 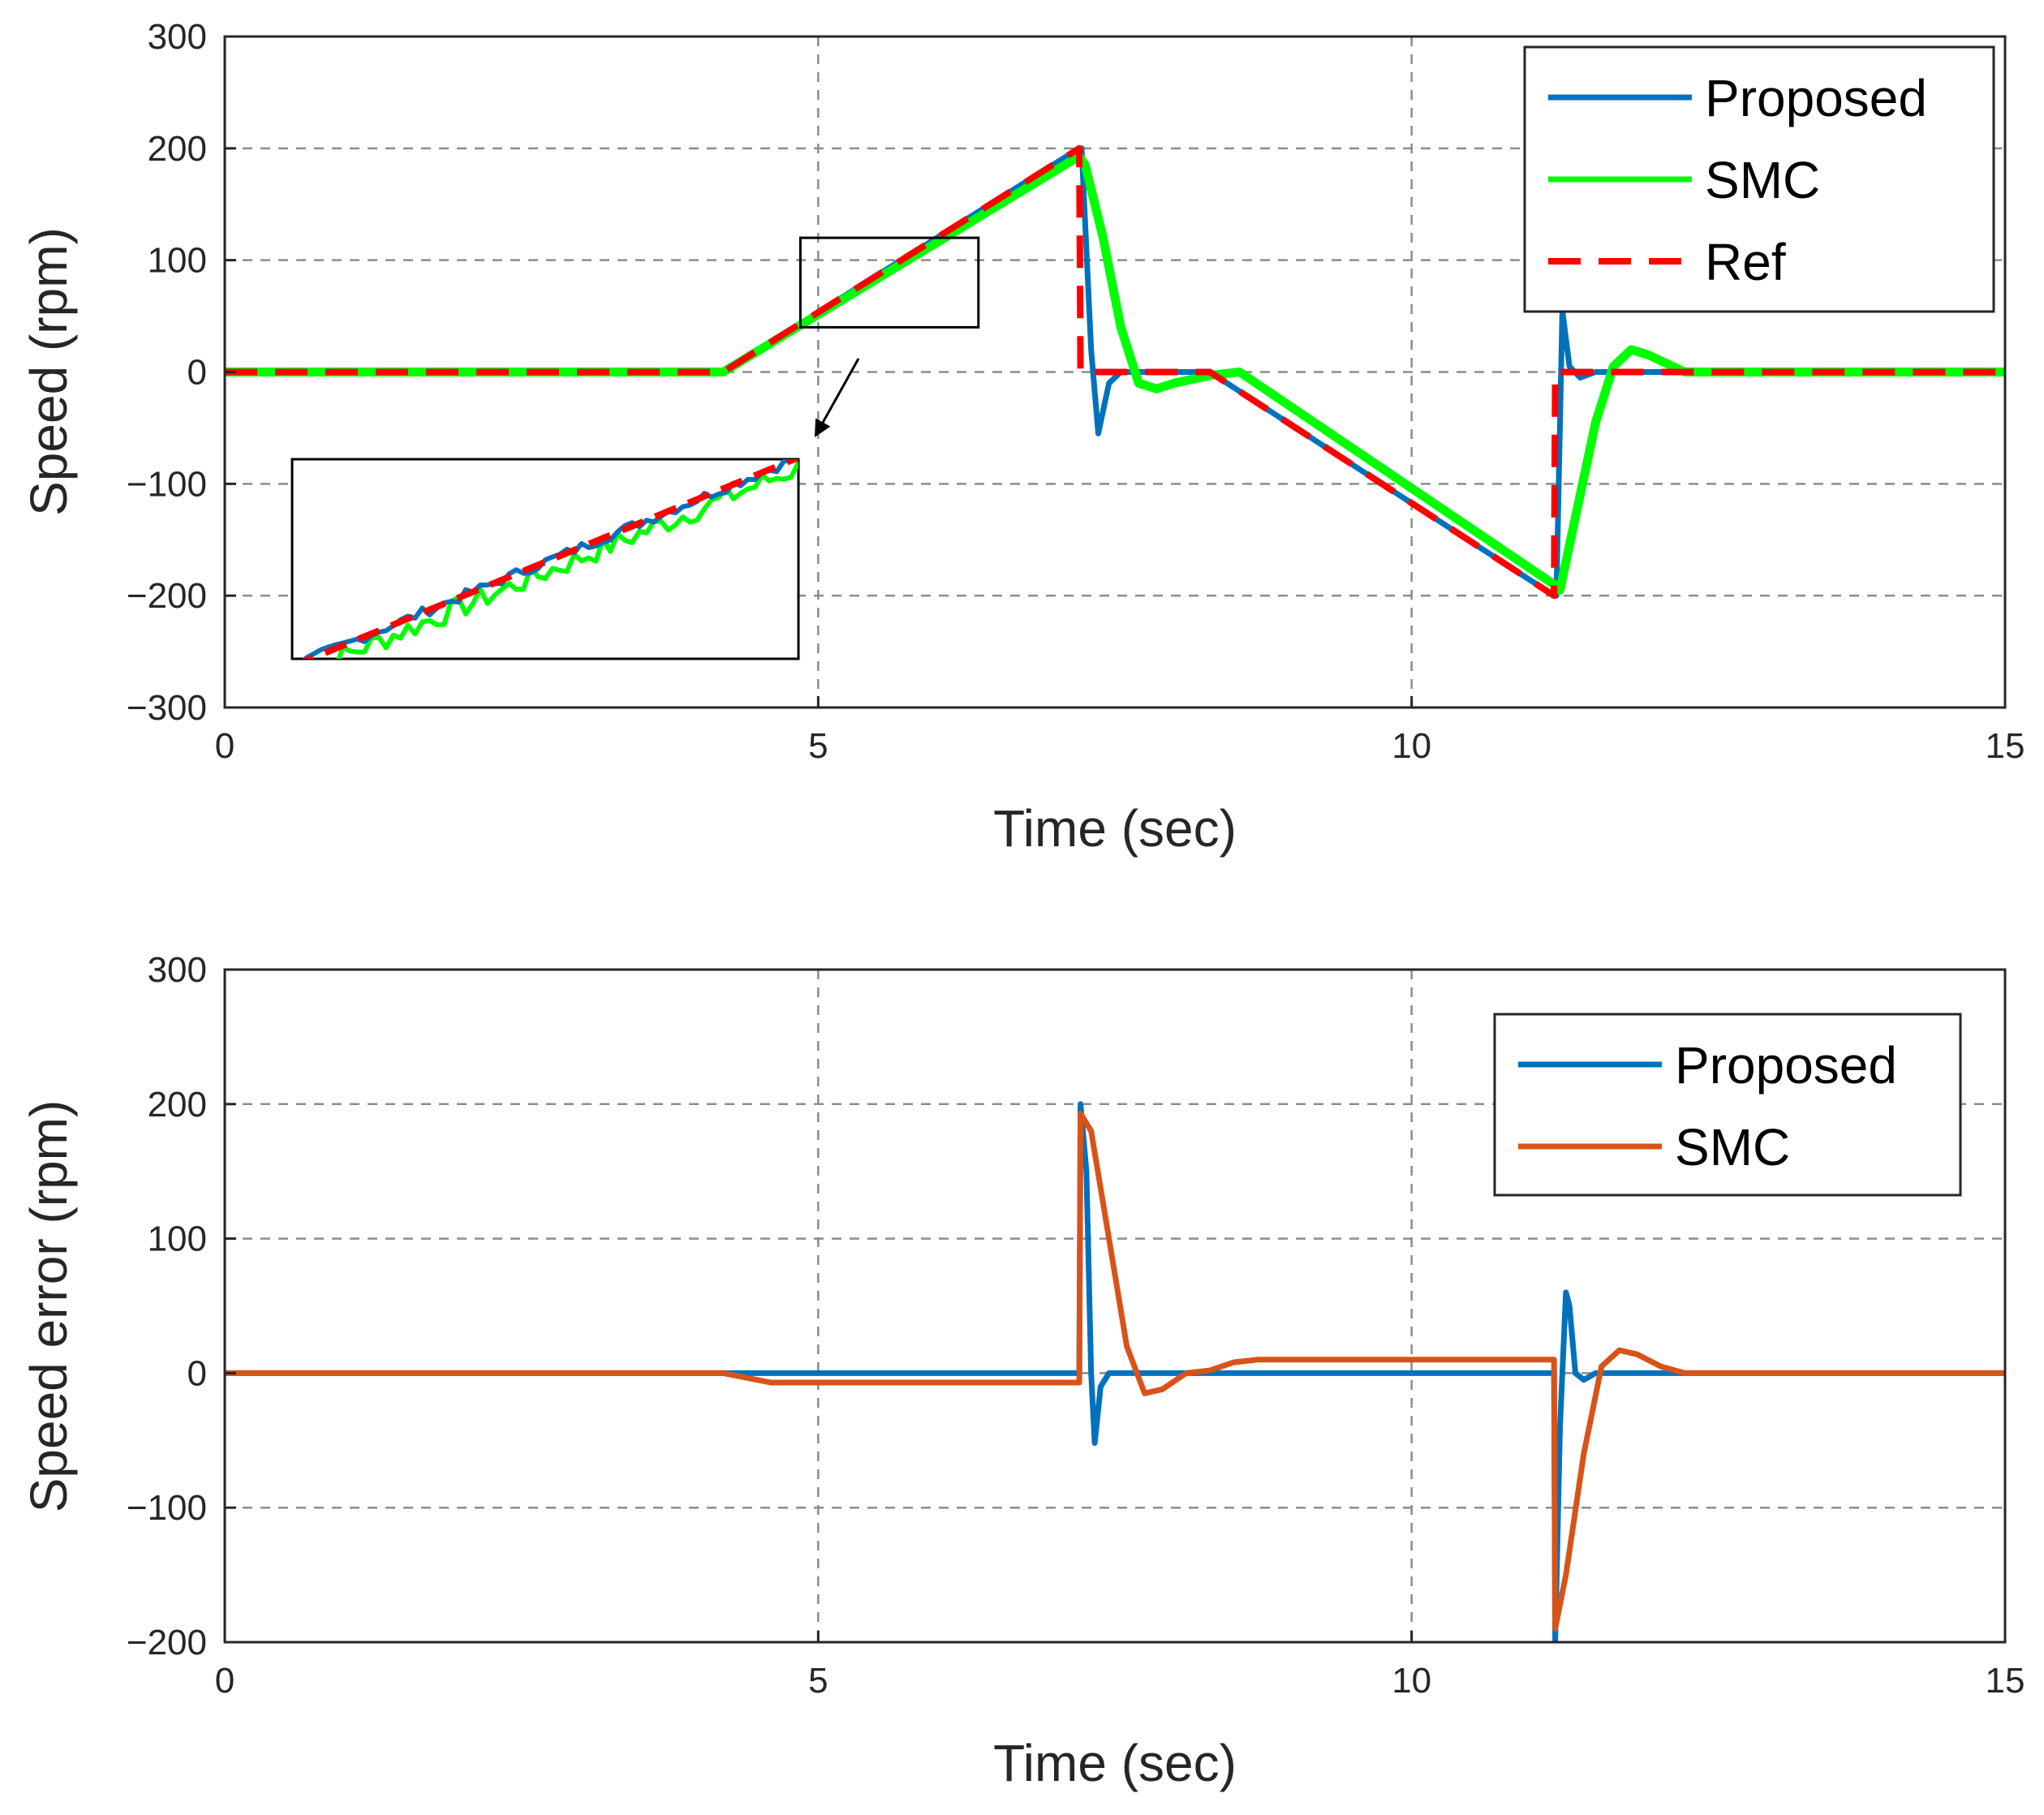 I want to click on zoom-region-rect, so click(x=889, y=282).